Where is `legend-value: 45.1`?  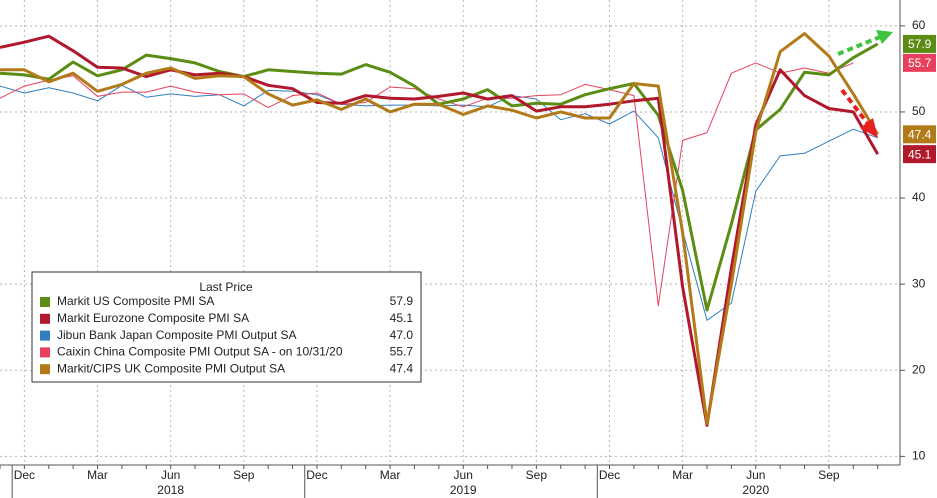 legend-value: 45.1 is located at coordinates (402, 318).